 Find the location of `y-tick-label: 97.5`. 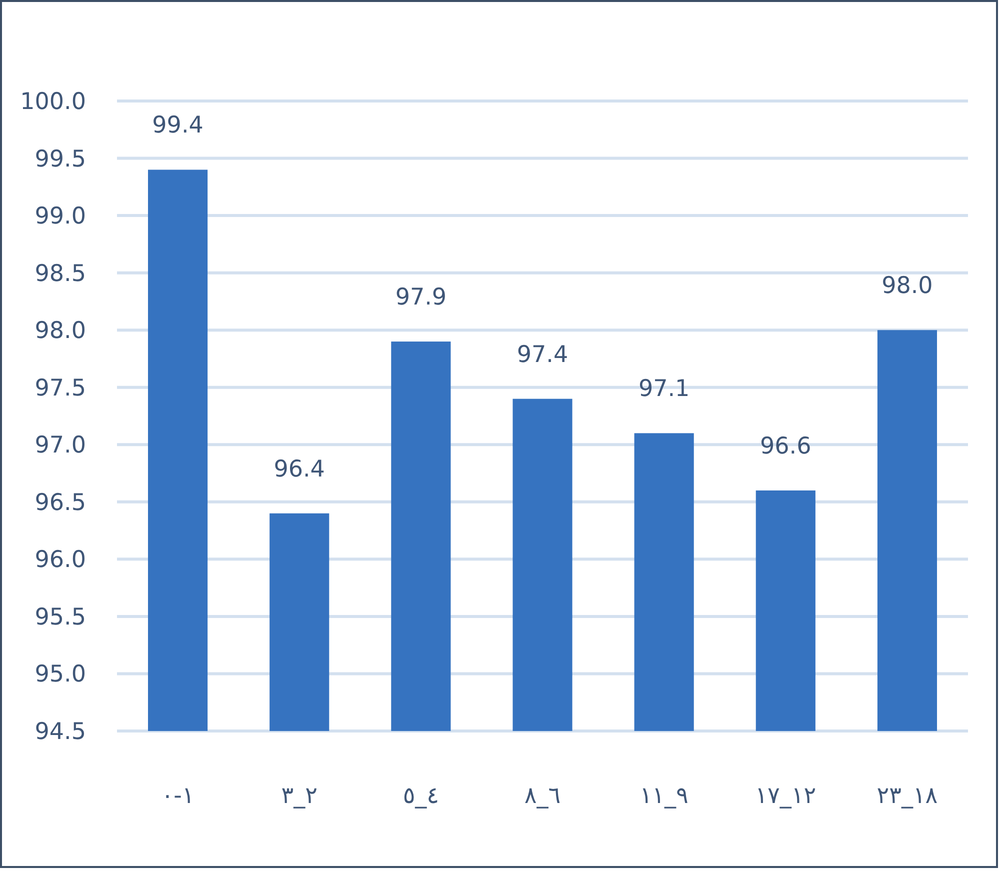

y-tick-label: 97.5 is located at coordinates (60, 388).